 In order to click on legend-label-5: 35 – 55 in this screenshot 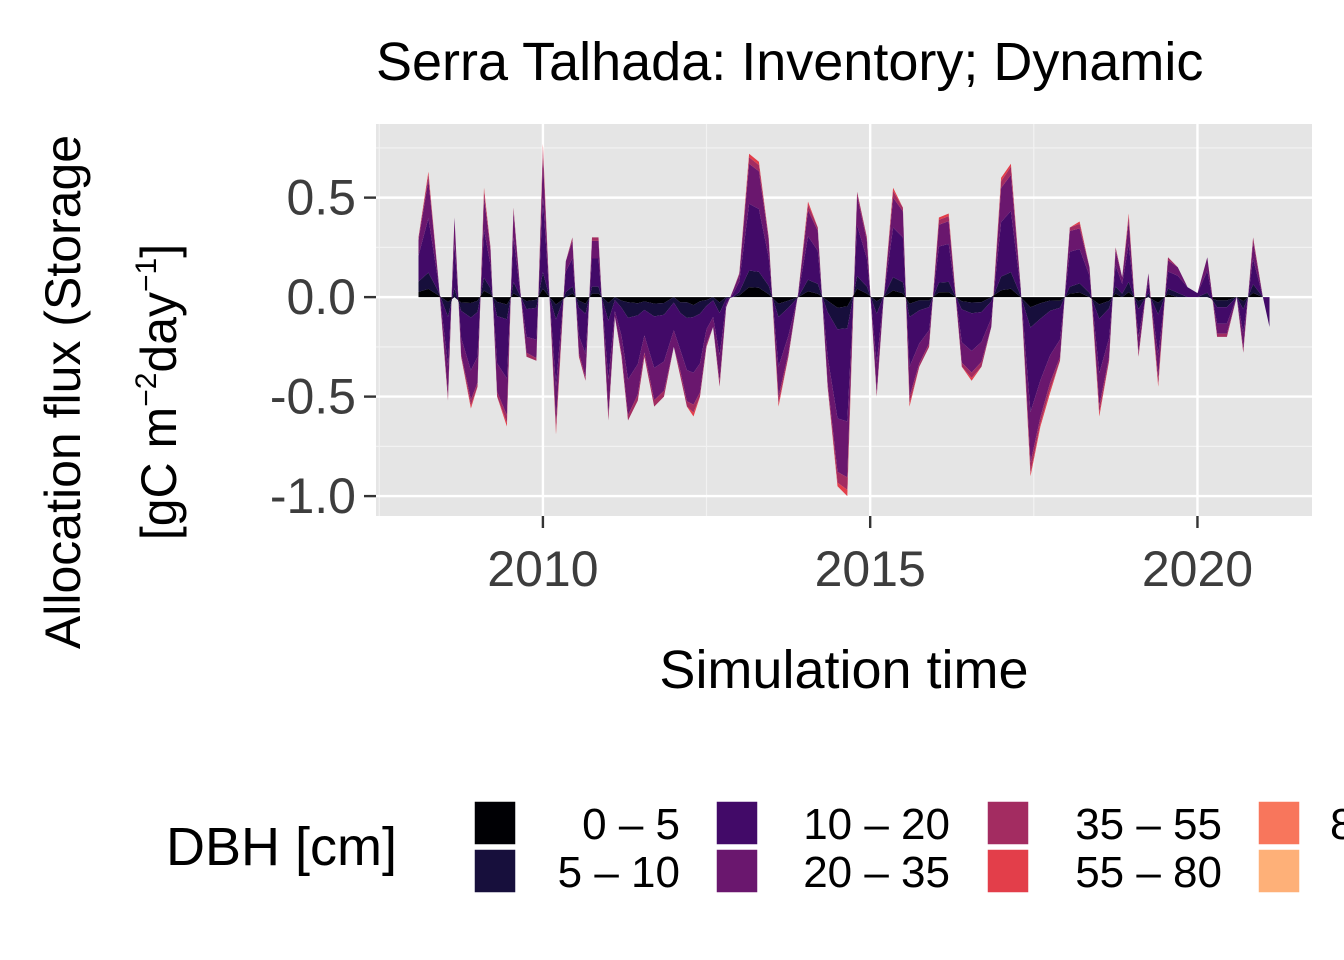, I will do `click(1148, 824)`.